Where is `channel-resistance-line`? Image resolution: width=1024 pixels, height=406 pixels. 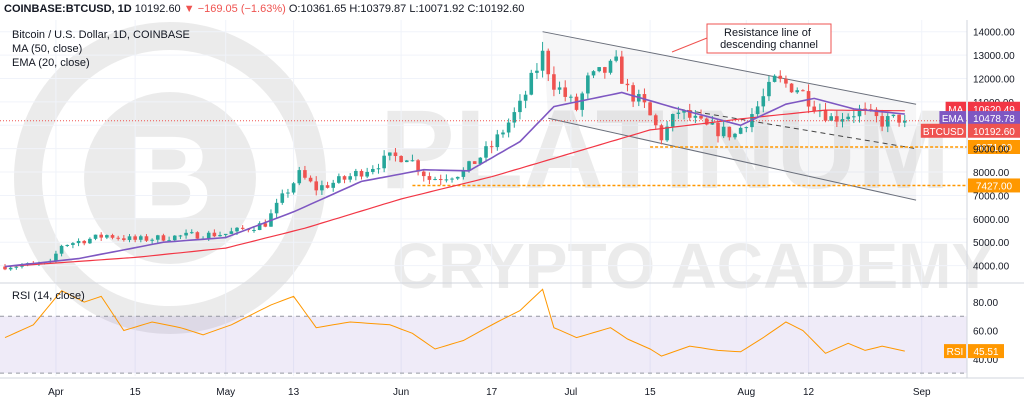
channel-resistance-line is located at coordinates (729, 68).